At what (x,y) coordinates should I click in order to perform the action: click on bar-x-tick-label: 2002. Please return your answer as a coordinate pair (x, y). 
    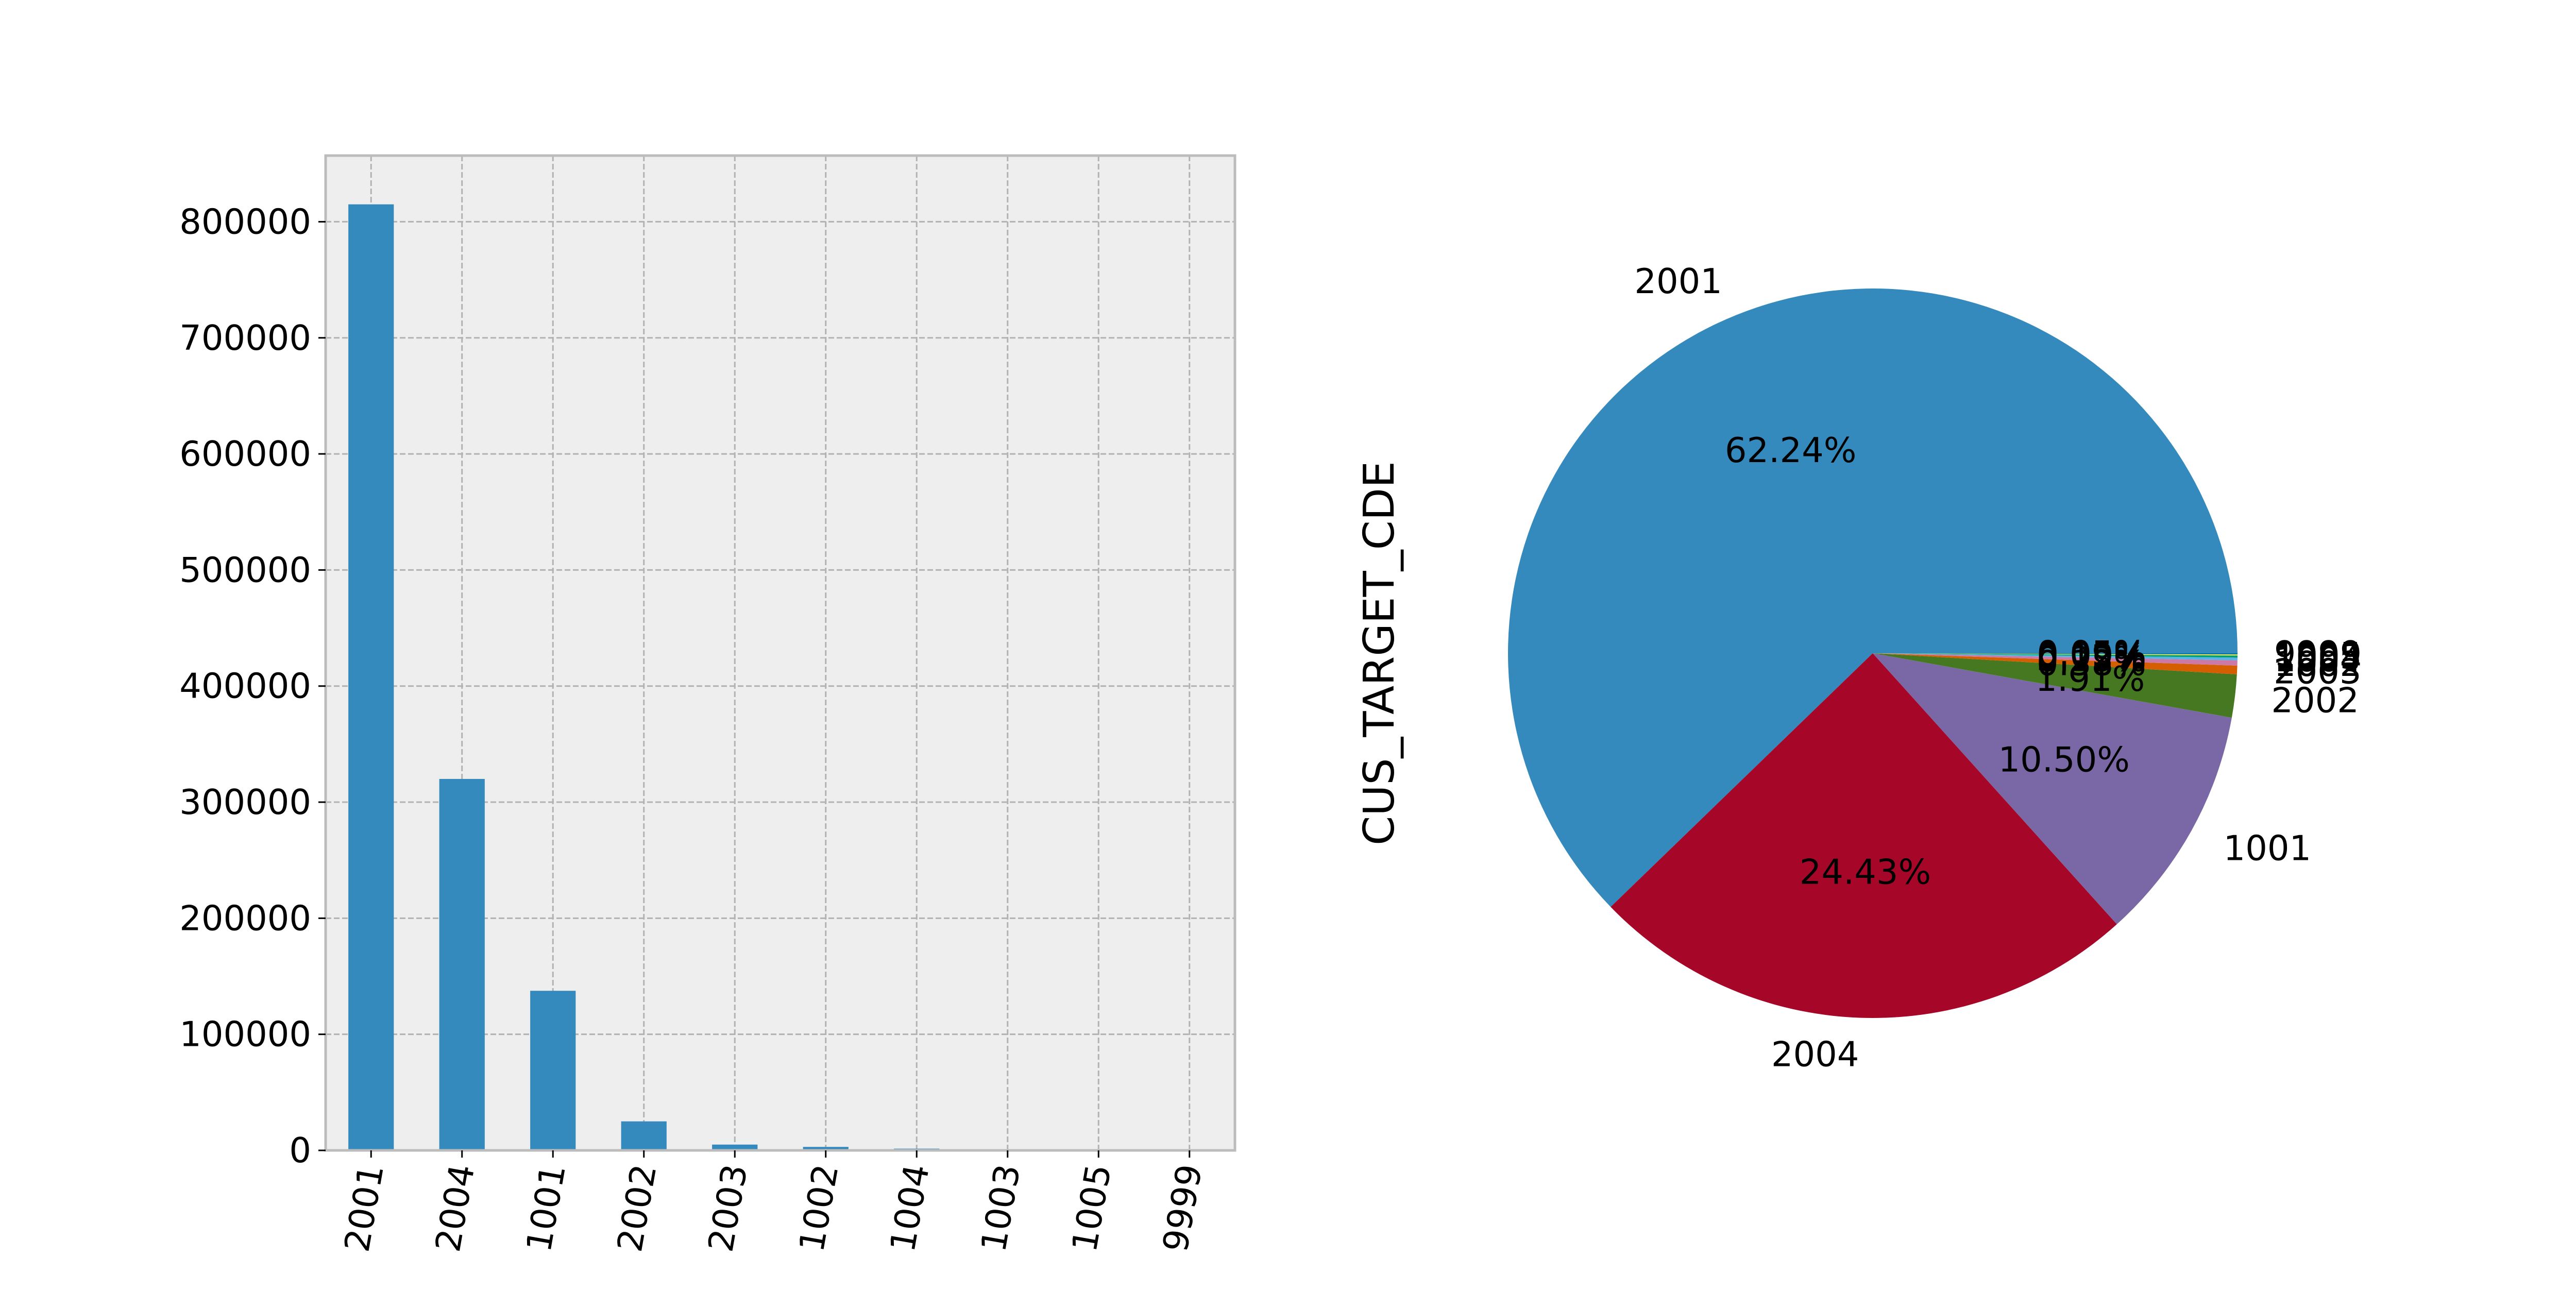
    Looking at the image, I should click on (636, 1207).